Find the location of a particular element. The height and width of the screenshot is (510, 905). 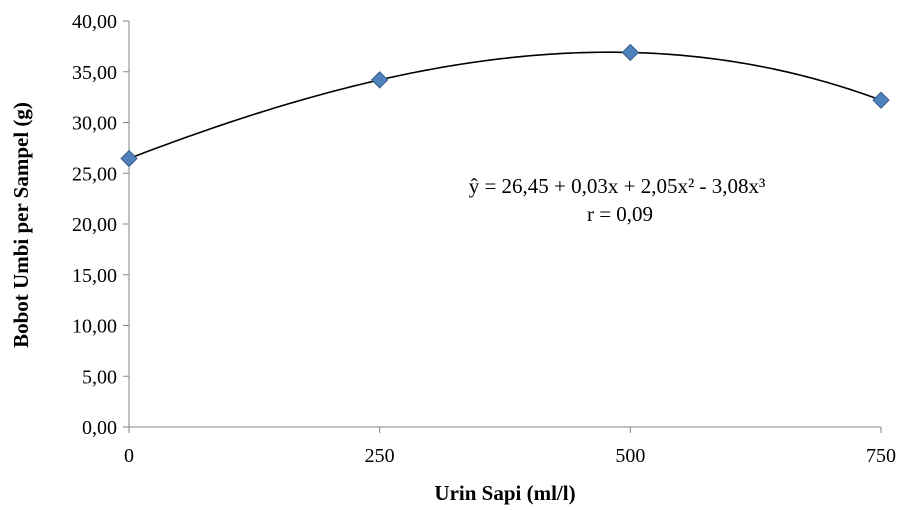

y-tick-label: 30,00 is located at coordinates (94, 124).